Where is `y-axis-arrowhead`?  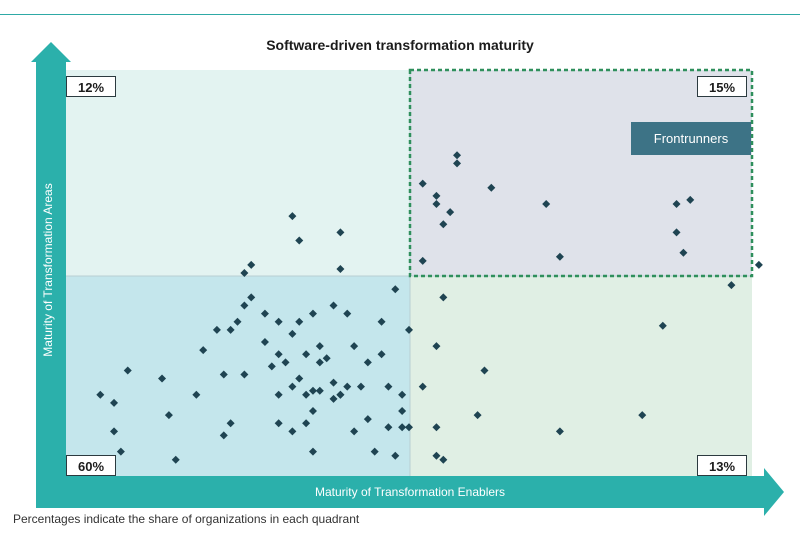 y-axis-arrowhead is located at coordinates (51, 52).